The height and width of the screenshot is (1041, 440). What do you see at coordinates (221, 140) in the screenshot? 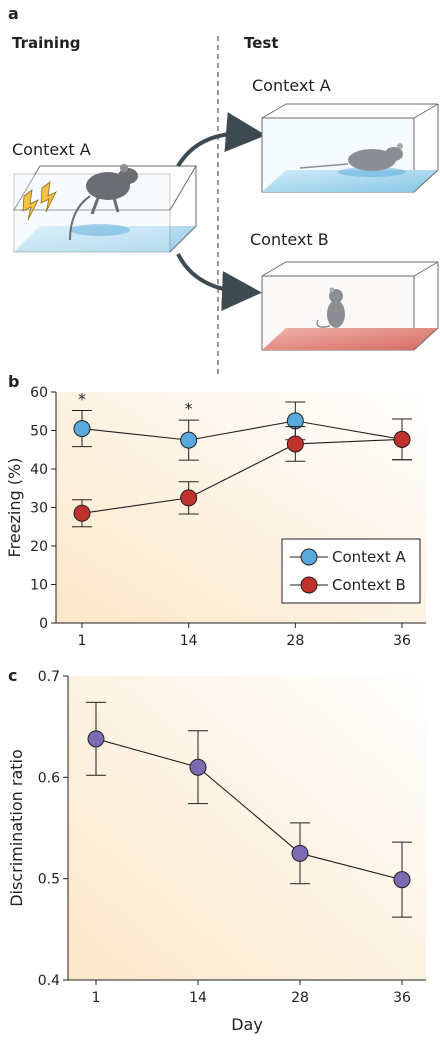
I see `arrow-to-context-a` at bounding box center [221, 140].